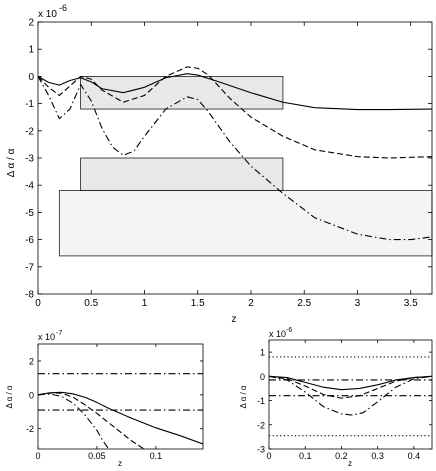 This screenshot has height=471, width=436. Describe the element at coordinates (29, 240) in the screenshot. I see `main-y-tick-label: -6` at that location.